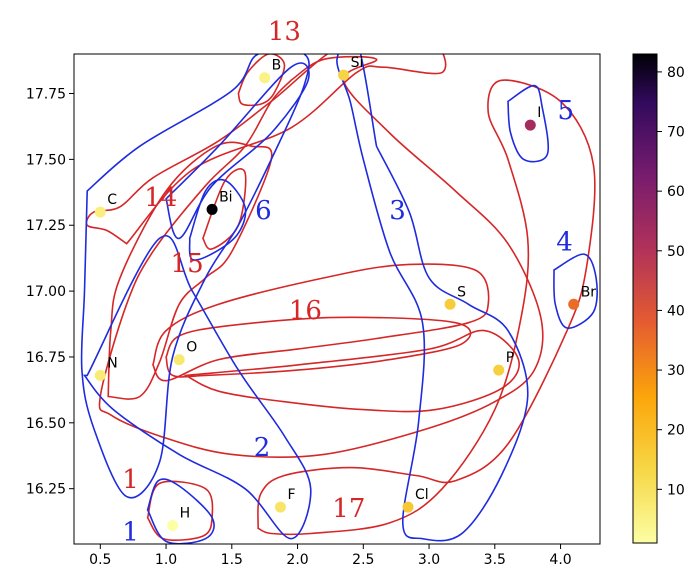  What do you see at coordinates (450, 304) in the screenshot?
I see `point-s` at bounding box center [450, 304].